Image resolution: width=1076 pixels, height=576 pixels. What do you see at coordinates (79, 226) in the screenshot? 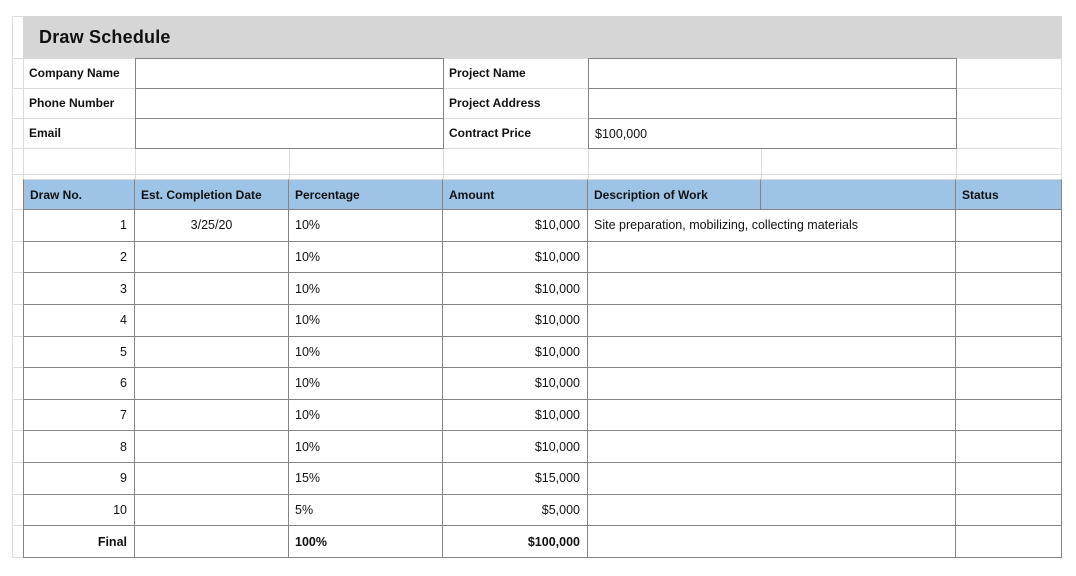
I see `cell-draw-no: 1` at bounding box center [79, 226].